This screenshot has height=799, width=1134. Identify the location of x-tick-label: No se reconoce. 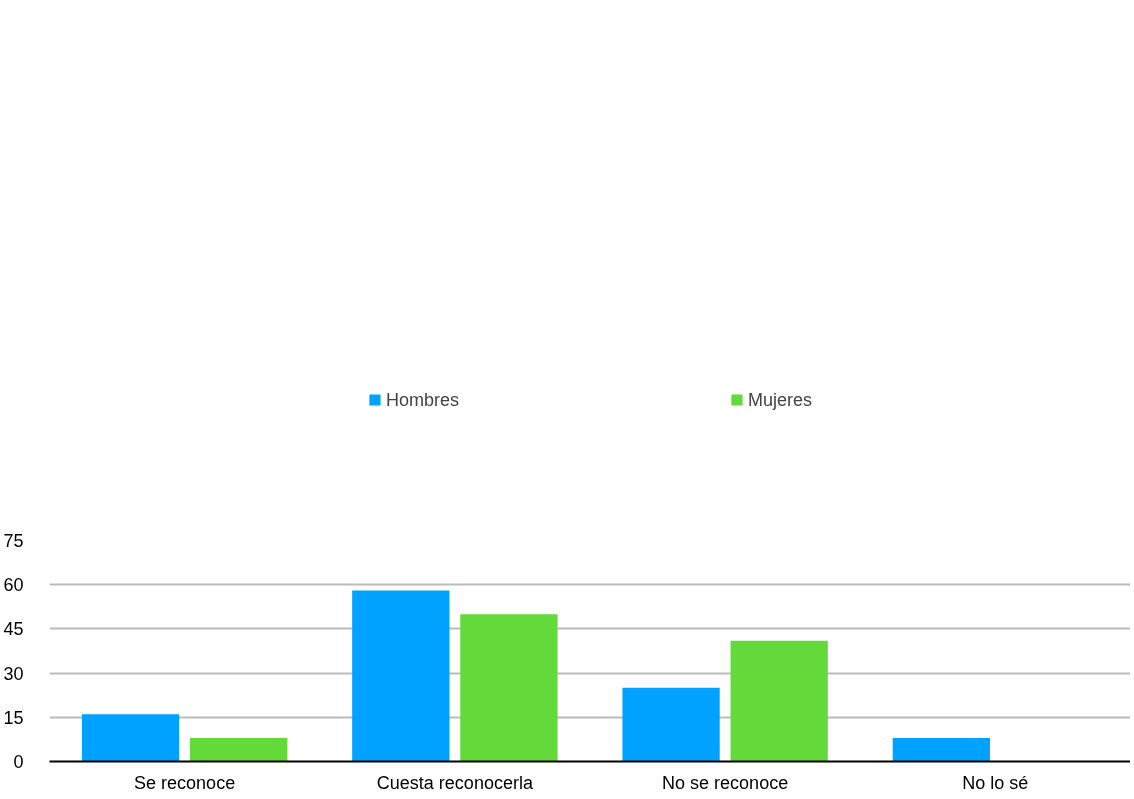
(725, 782).